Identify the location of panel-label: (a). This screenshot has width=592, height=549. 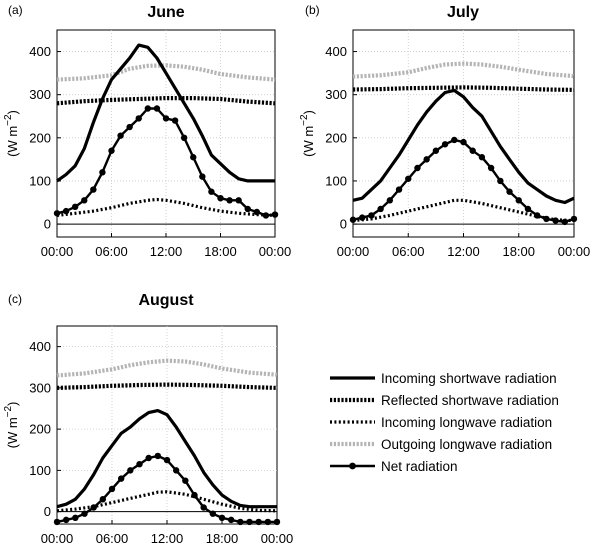
(15, 10).